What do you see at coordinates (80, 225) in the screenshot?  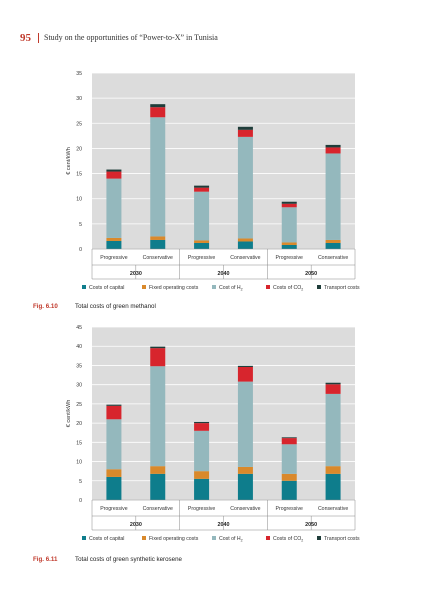 I see `y-tick-label: 5` at bounding box center [80, 225].